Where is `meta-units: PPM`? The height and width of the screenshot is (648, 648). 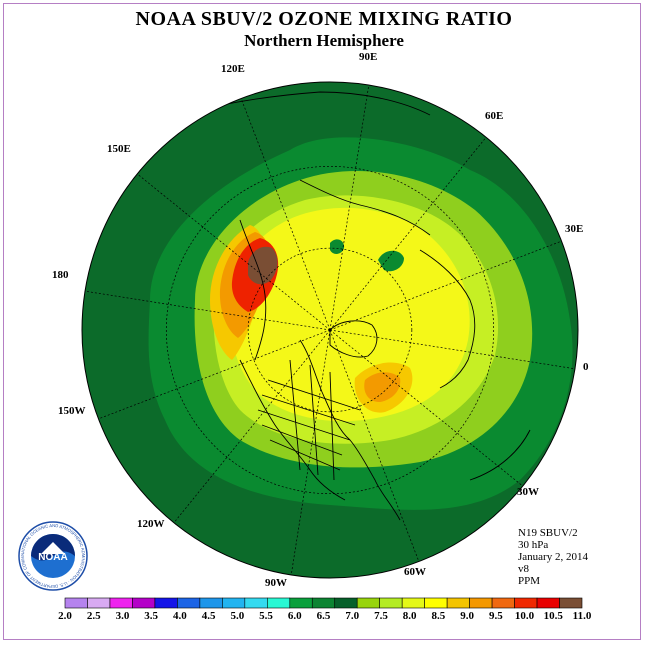 meta-units: PPM is located at coordinates (529, 581).